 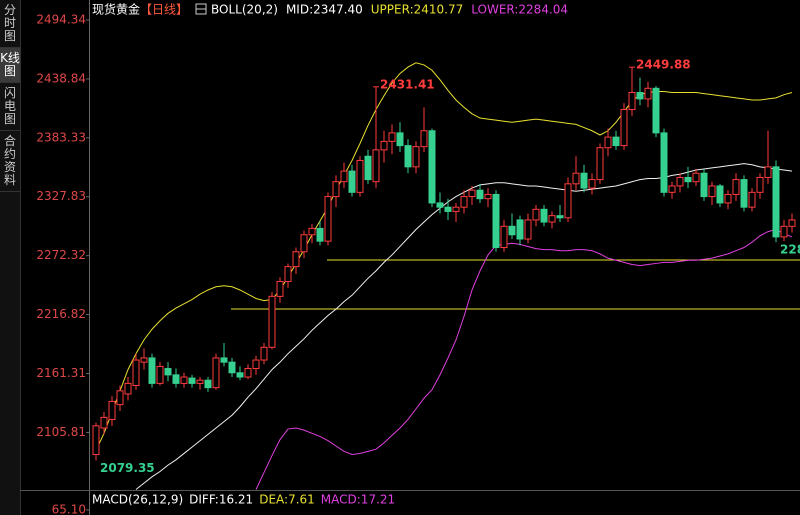 What do you see at coordinates (61, 432) in the screenshot?
I see `y-tick-label: 2105.81` at bounding box center [61, 432].